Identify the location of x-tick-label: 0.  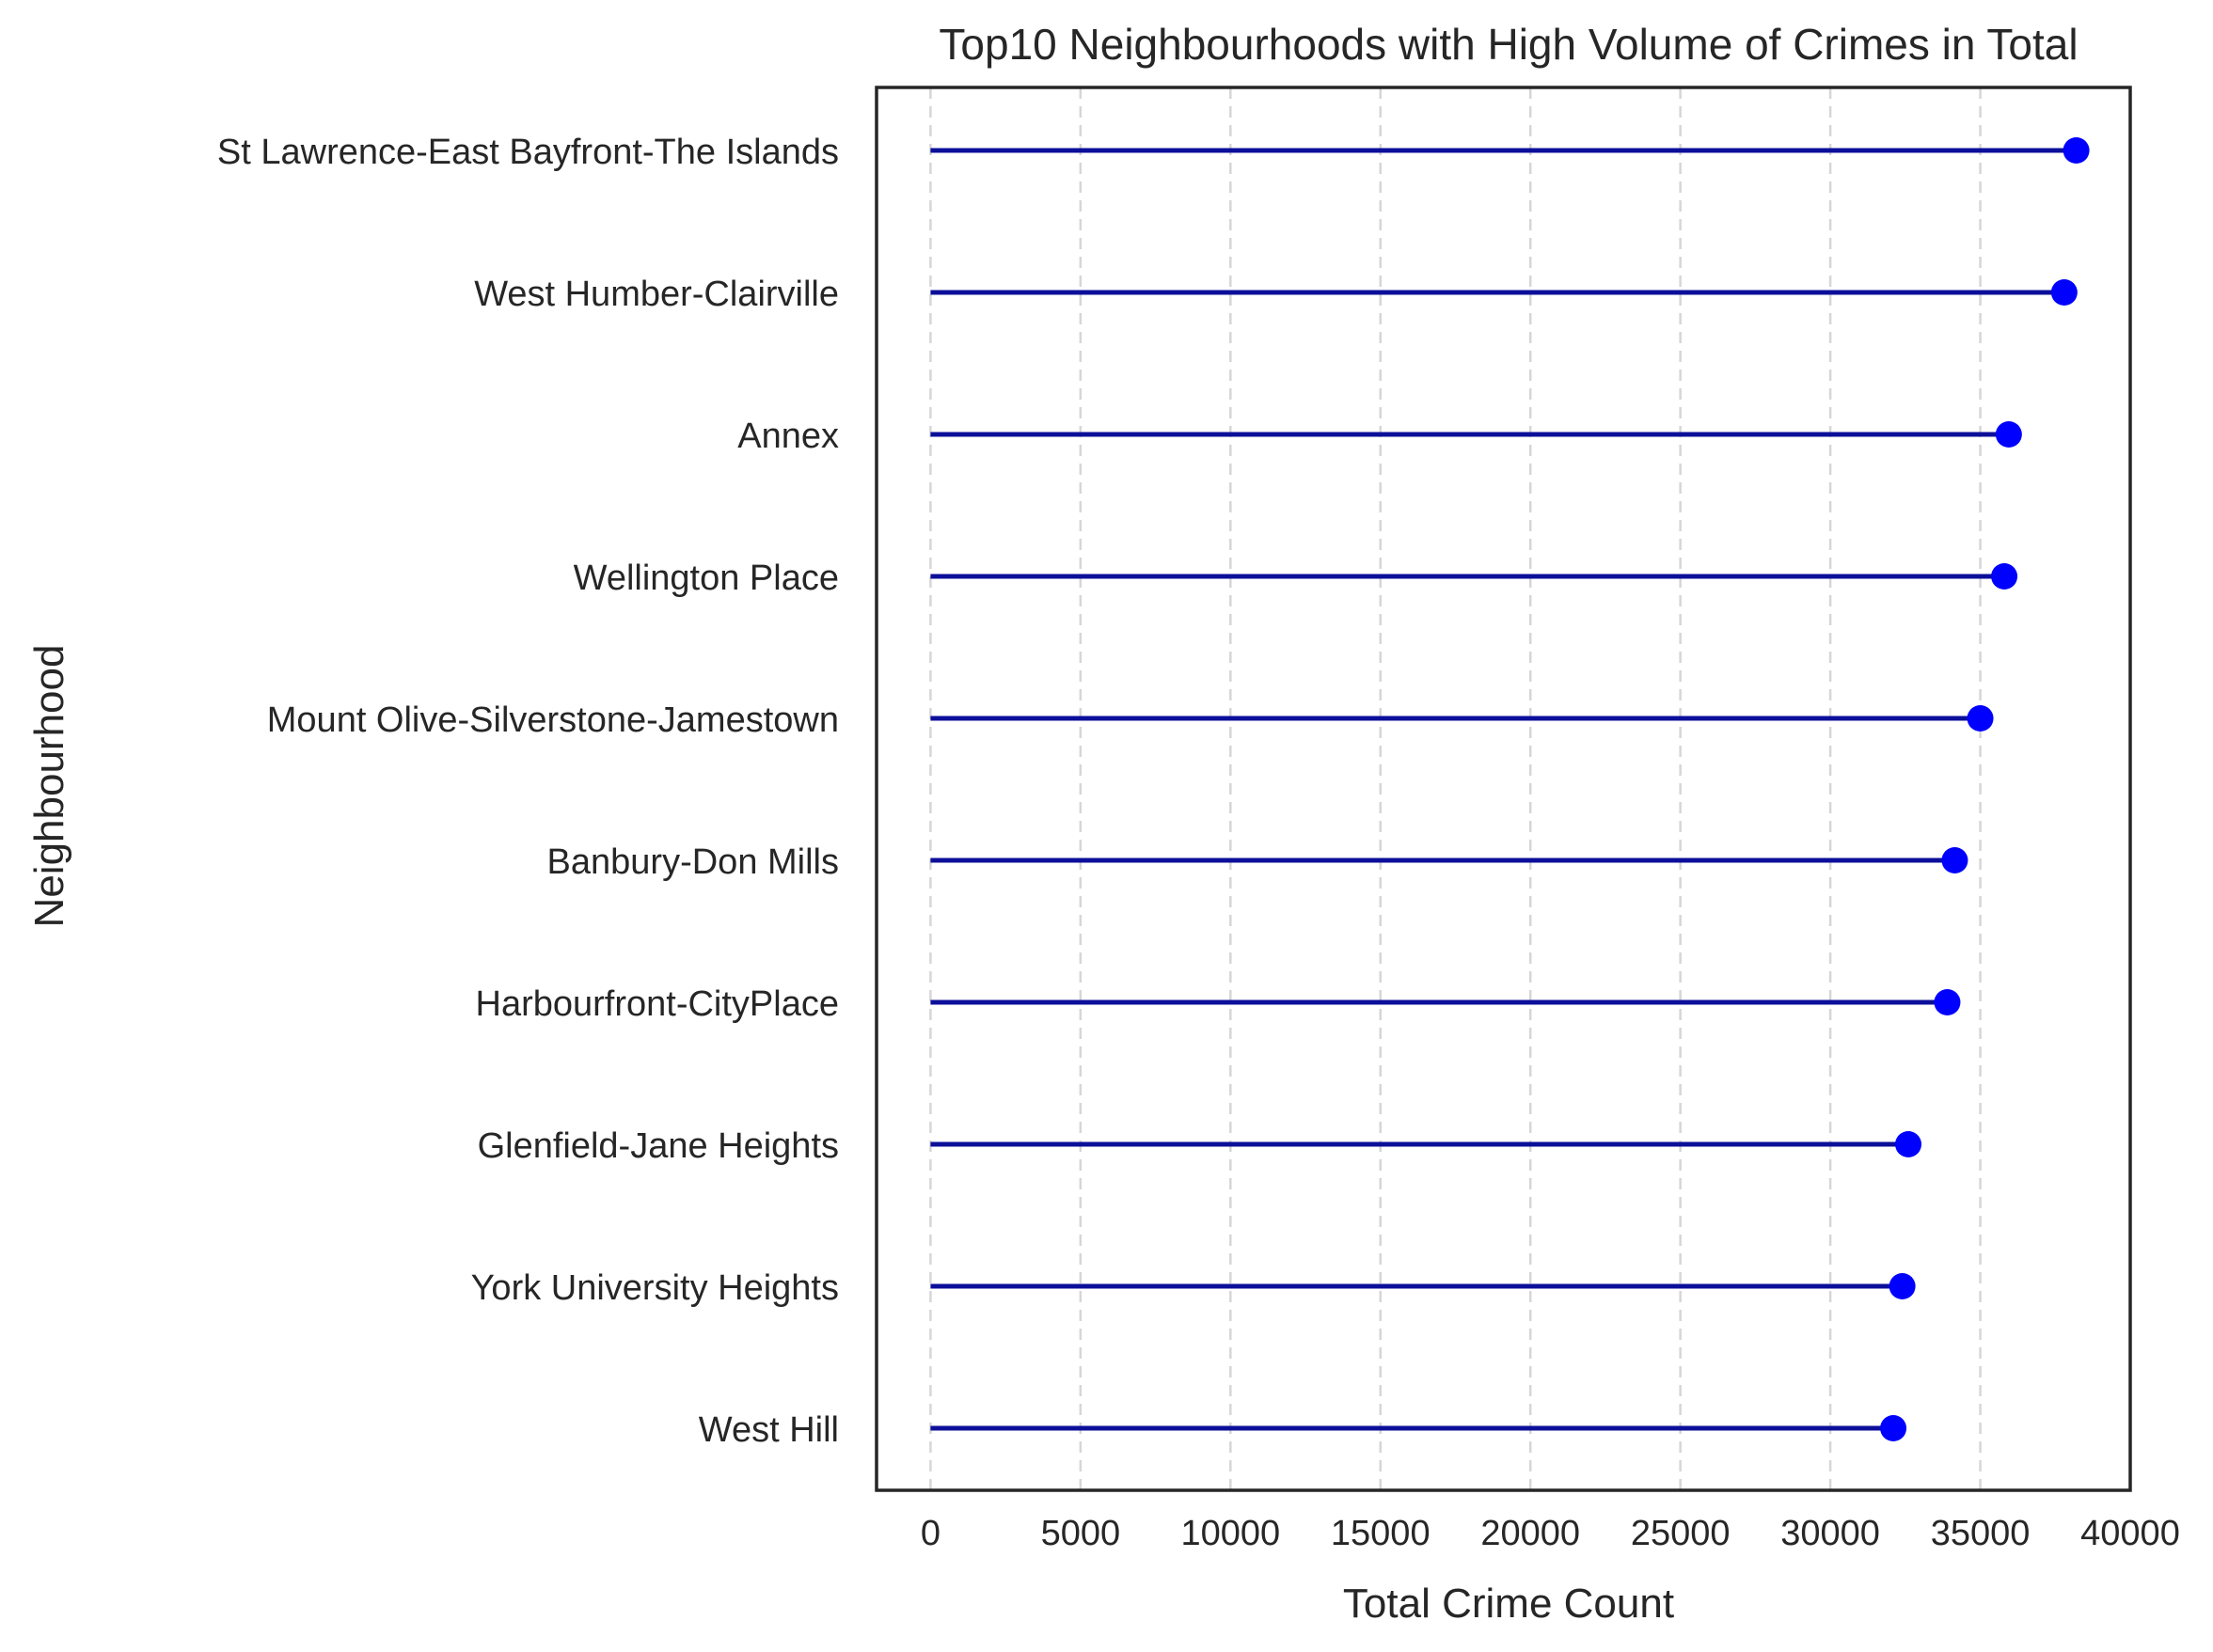
(931, 1534).